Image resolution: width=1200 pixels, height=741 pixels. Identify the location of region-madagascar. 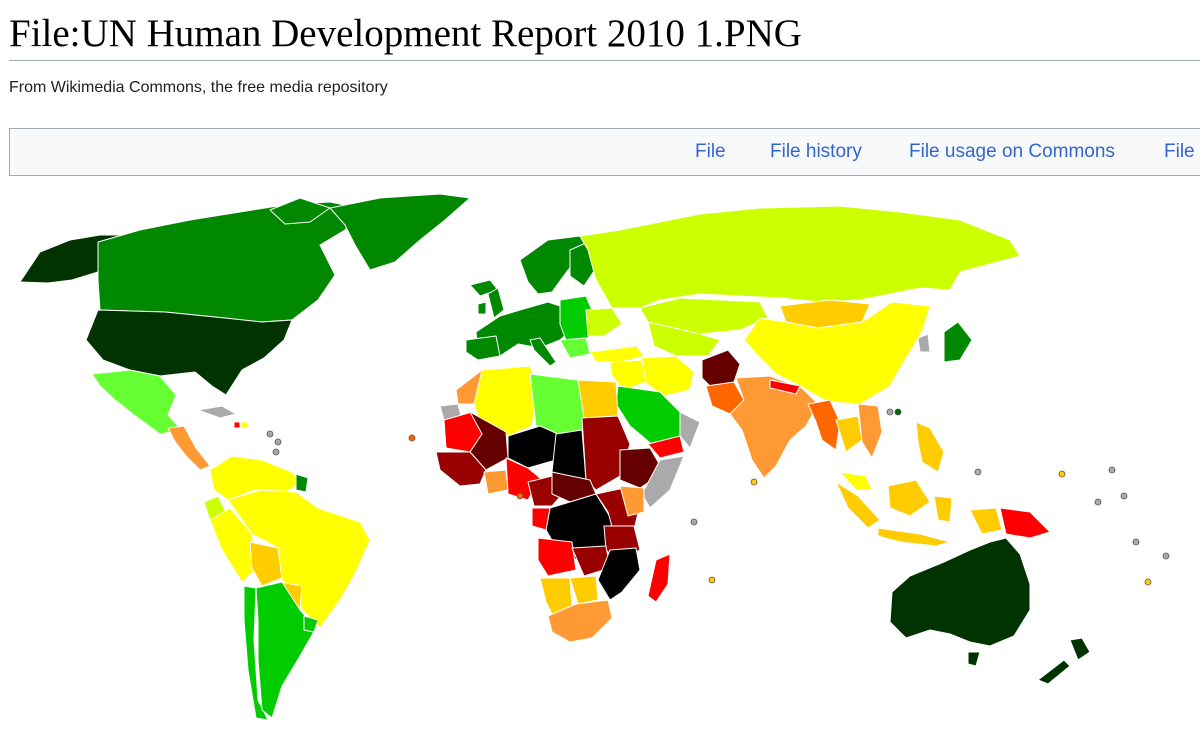
(659, 578).